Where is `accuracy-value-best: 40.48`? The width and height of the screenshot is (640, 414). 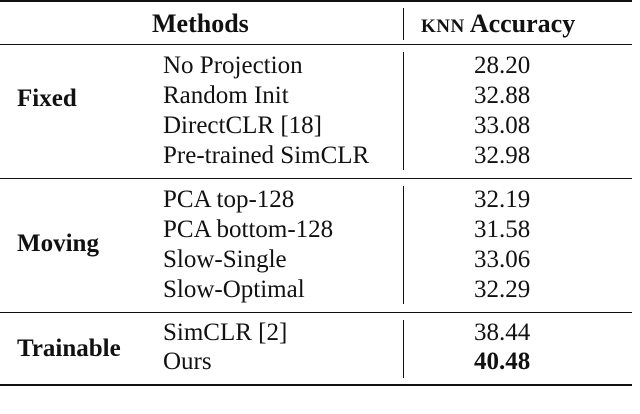
accuracy-value-best: 40.48 is located at coordinates (502, 361).